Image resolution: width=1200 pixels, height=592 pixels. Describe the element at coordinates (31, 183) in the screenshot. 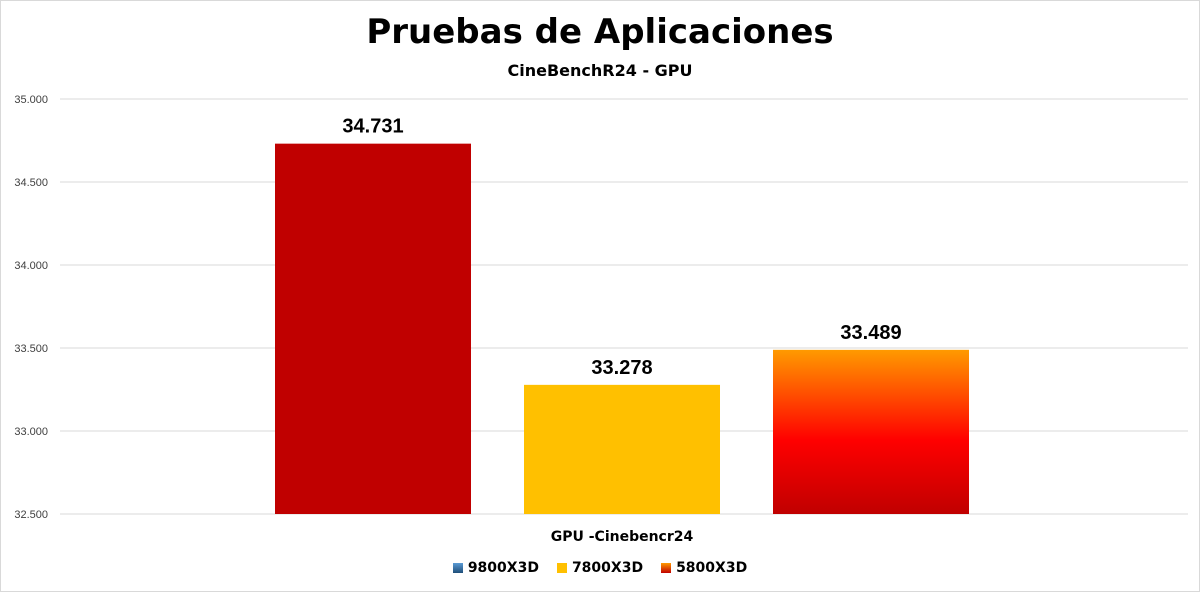

I see `y-tick-label: 34.500` at that location.